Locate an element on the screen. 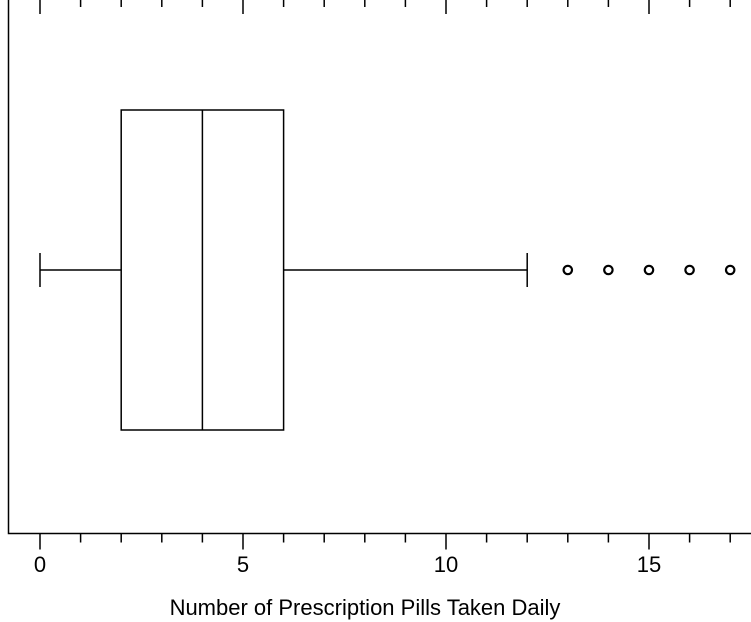 Image resolution: width=751 pixels, height=622 pixels. outlier-points is located at coordinates (649, 270).